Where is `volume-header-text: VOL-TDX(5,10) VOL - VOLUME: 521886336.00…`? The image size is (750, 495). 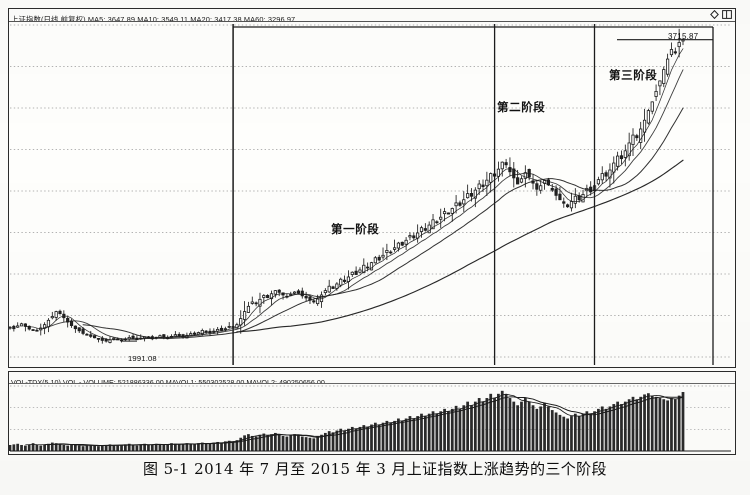
volume-header-text: VOL-TDX(5,10) VOL - VOLUME: 521886336.00… is located at coordinates (168, 381).